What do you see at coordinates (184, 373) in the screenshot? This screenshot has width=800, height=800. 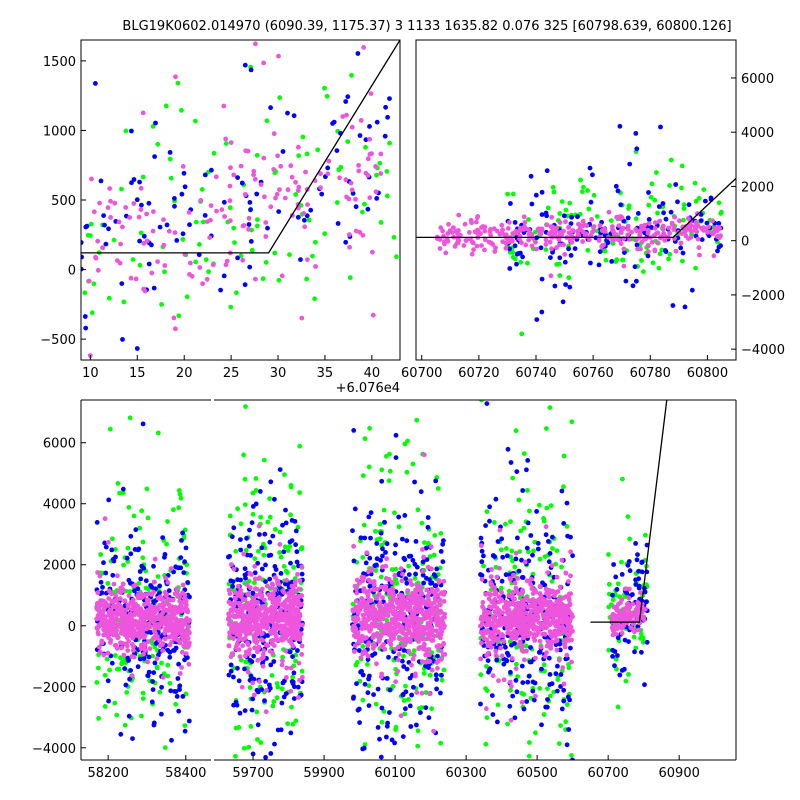 I see `x-tick-label: 20` at bounding box center [184, 373].